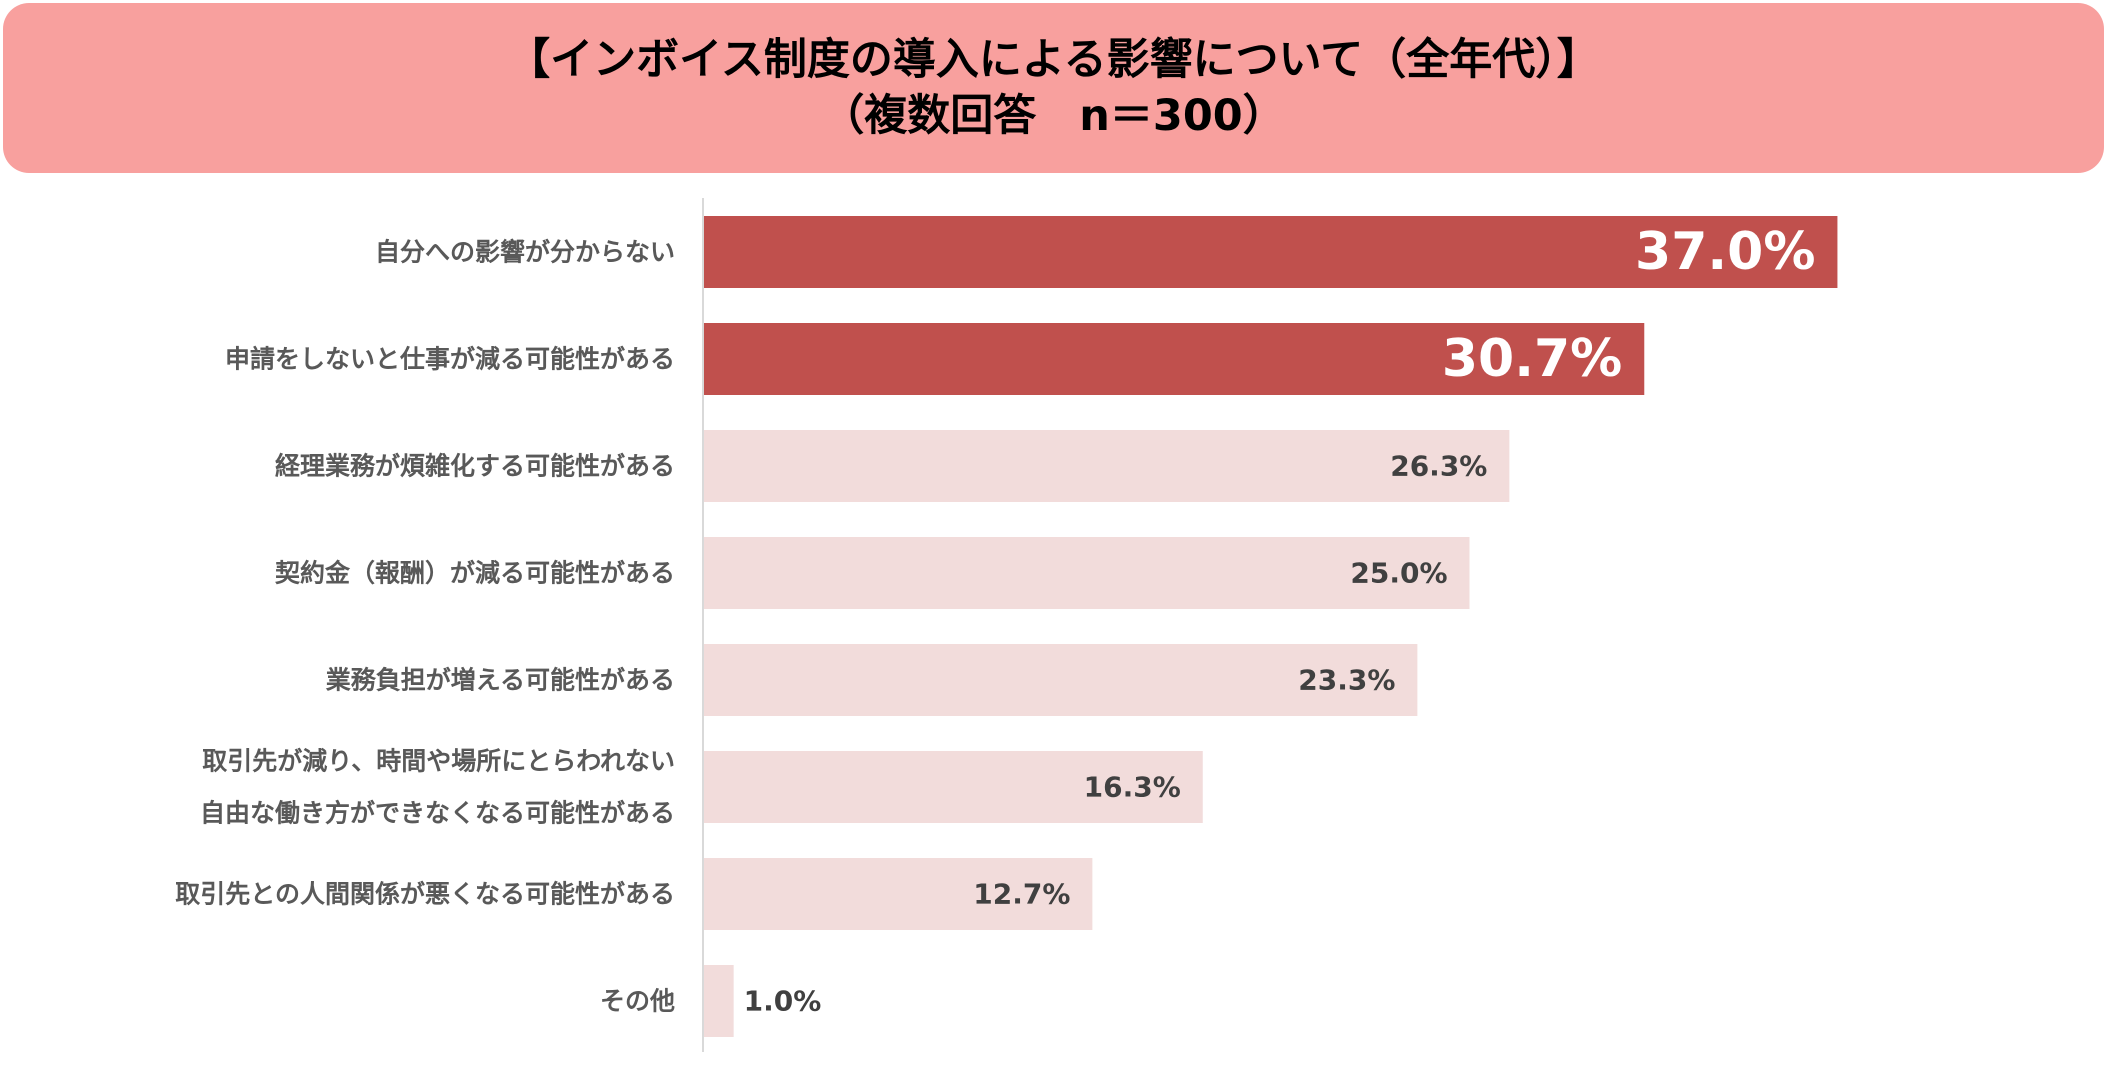  I want to click on category-label-8: その他, so click(637, 1001).